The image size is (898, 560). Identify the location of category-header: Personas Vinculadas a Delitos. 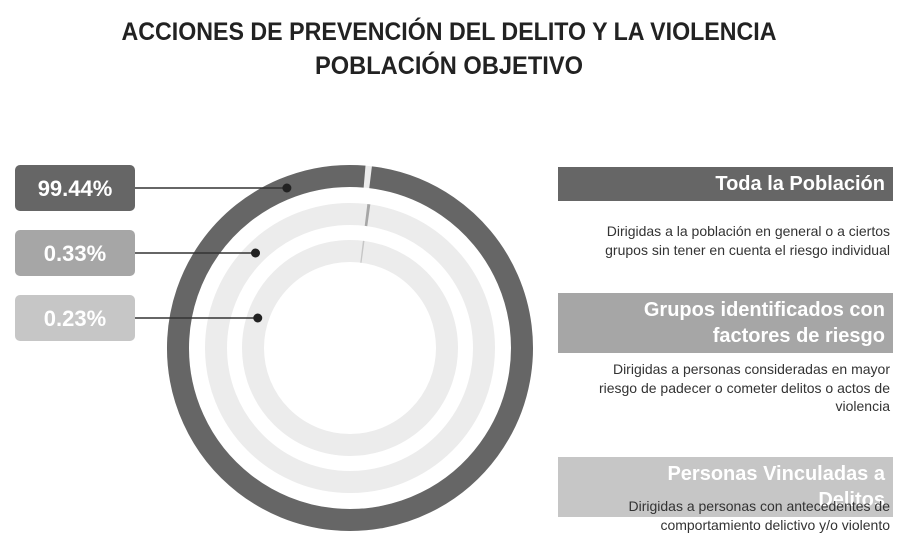
(725, 487).